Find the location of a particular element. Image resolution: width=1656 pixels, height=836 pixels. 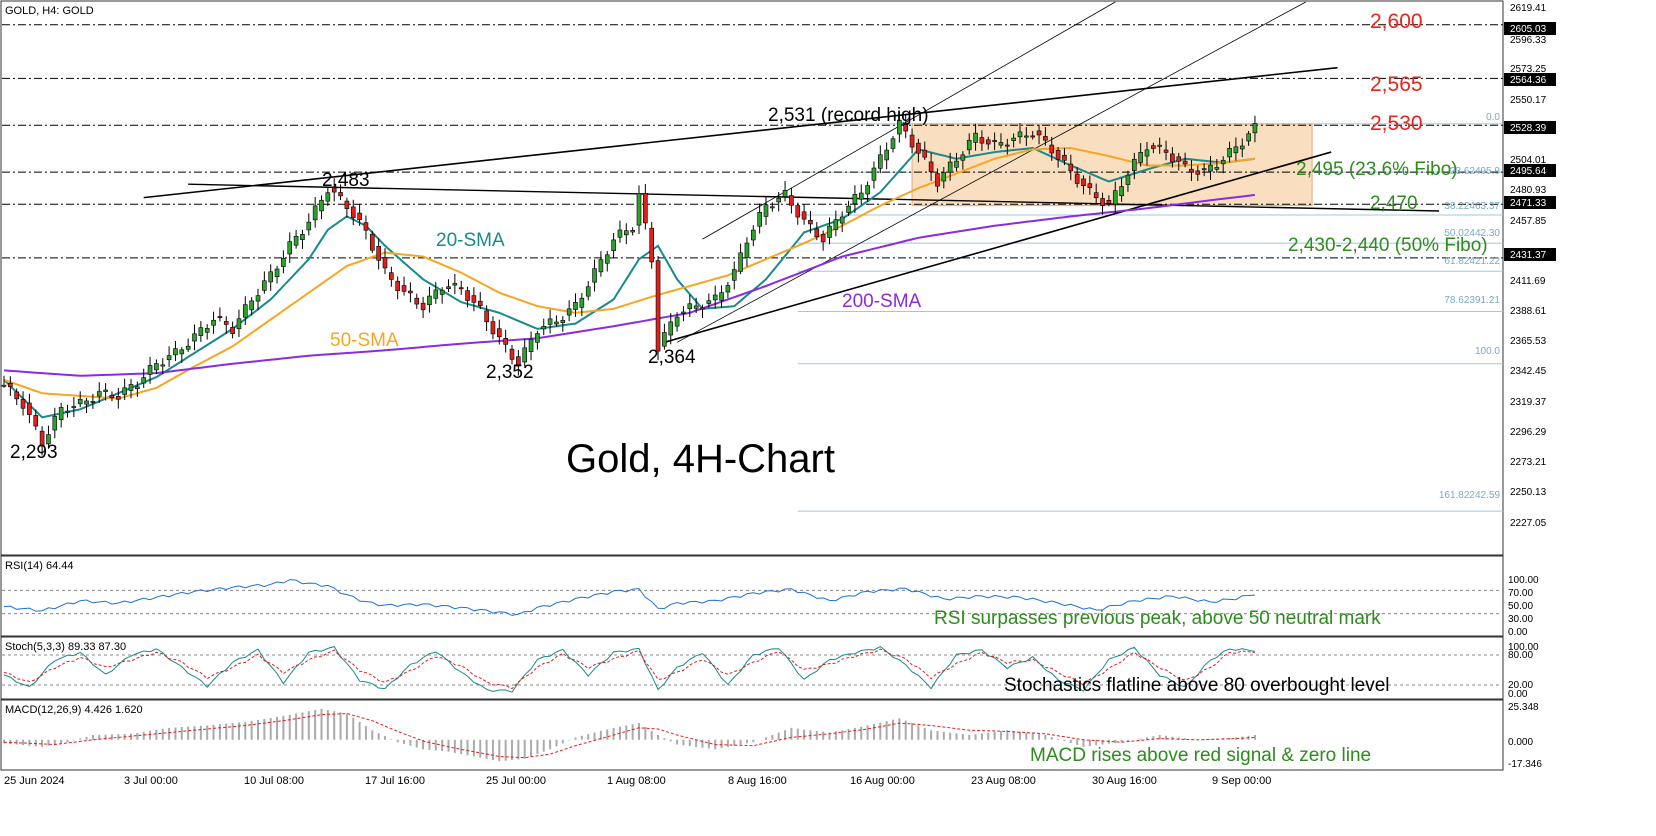

fib-label-161: 161.82242.59 is located at coordinates (1470, 495).